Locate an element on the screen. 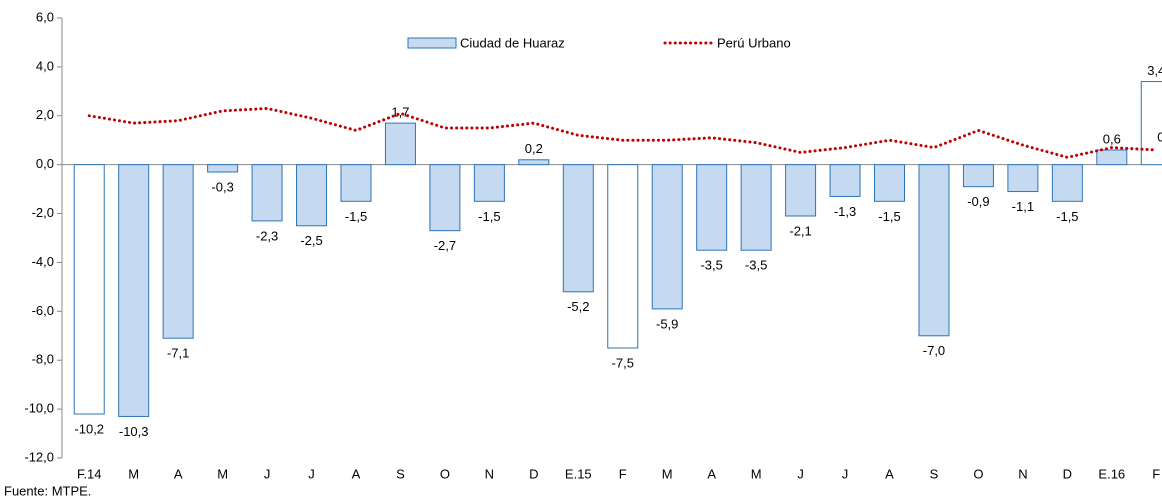 The width and height of the screenshot is (1162, 500). y-tick-label: -6,0 is located at coordinates (43, 310).